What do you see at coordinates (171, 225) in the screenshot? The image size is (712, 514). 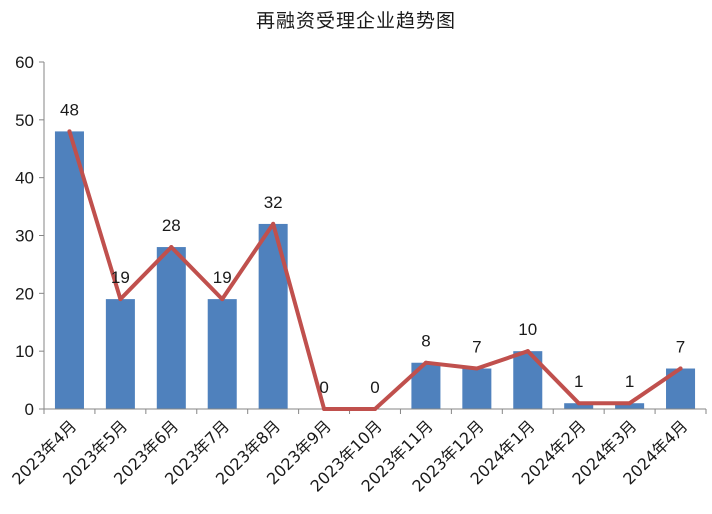 I see `data-label: 28` at bounding box center [171, 225].